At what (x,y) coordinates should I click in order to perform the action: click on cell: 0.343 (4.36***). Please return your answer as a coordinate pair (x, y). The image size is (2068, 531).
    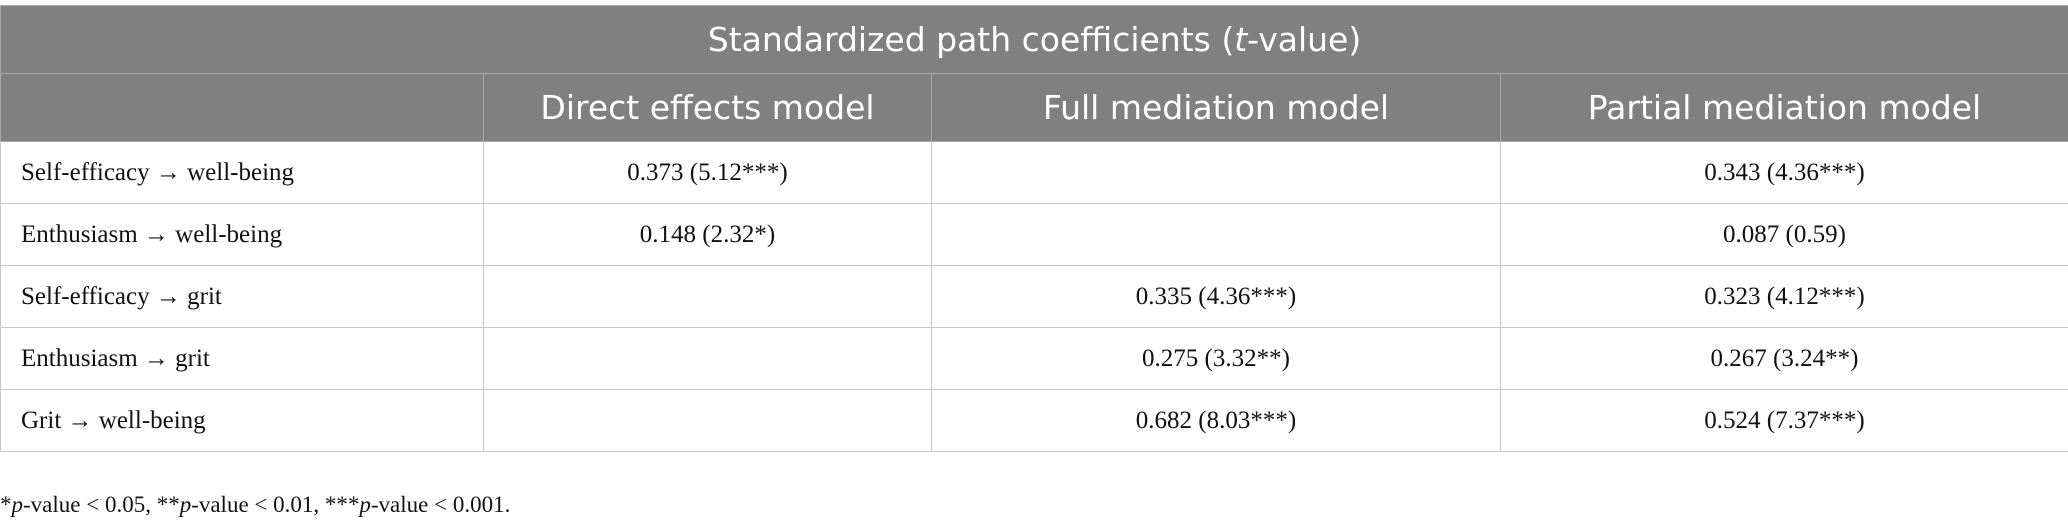
    Looking at the image, I should click on (1784, 172).